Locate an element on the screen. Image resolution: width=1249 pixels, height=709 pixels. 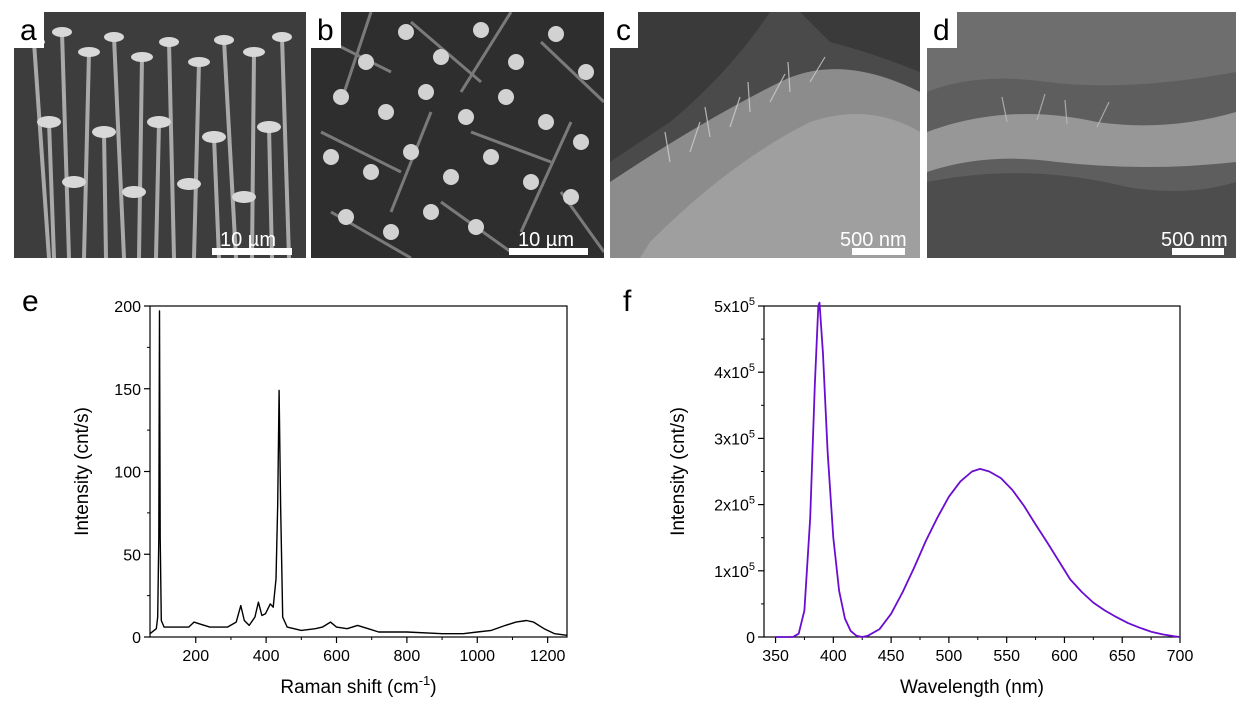
x-tick-label-e: 400 is located at coordinates (266, 656).